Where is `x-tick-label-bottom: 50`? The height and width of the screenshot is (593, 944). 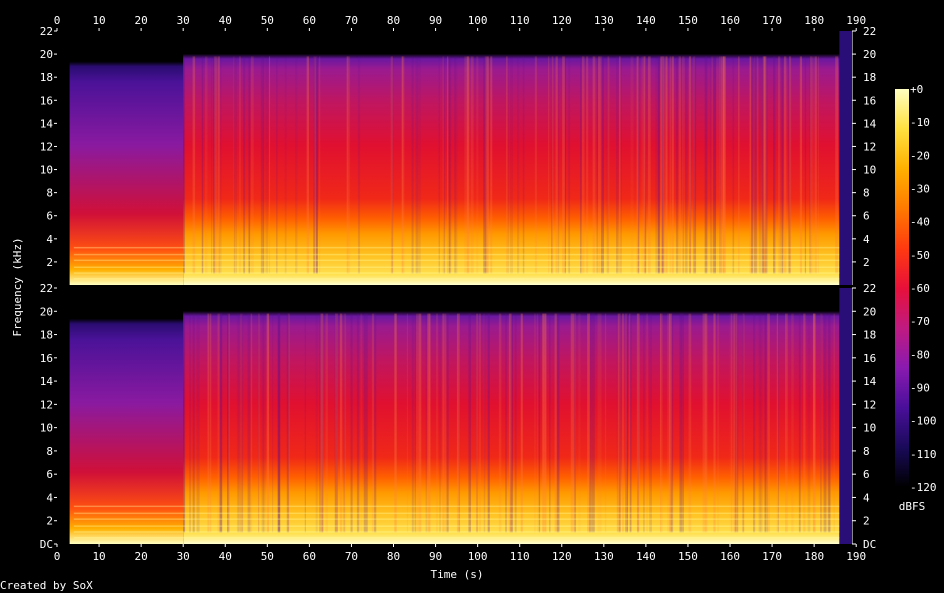
x-tick-label-bottom: 50 is located at coordinates (267, 556).